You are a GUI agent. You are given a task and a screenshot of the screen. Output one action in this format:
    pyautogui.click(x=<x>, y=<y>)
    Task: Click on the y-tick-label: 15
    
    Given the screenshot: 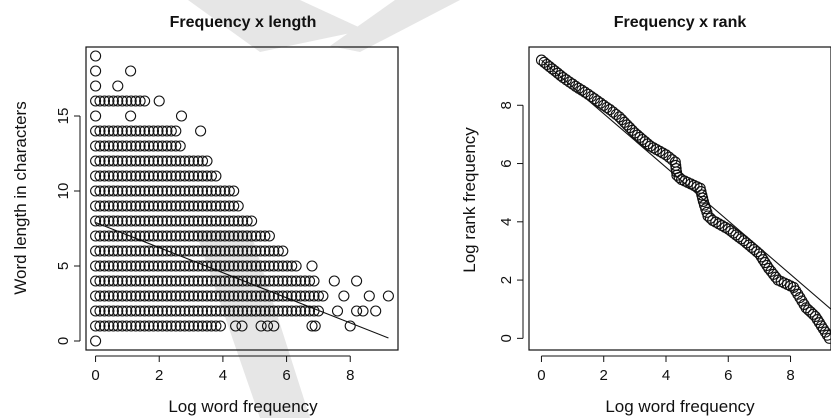 What is the action you would take?
    pyautogui.click(x=63, y=116)
    